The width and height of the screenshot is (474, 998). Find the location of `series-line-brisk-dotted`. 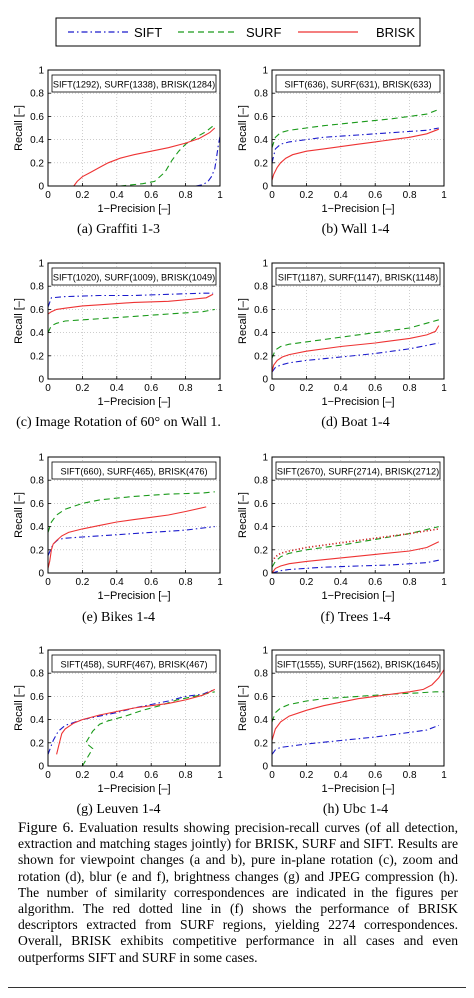

series-line-brisk-dotted is located at coordinates (355, 545).